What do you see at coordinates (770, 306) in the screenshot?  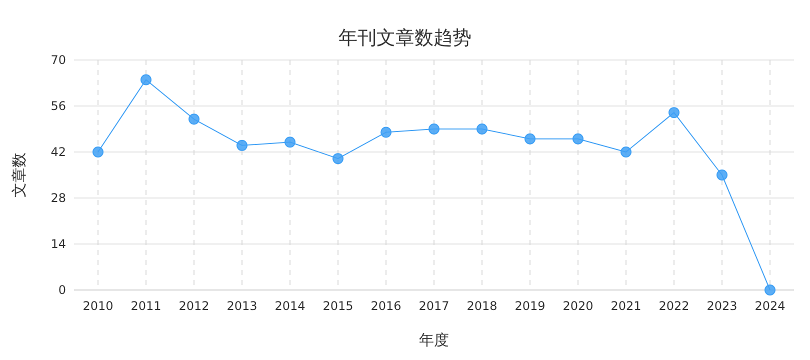 I see `x-tick-label: 2024` at bounding box center [770, 306].